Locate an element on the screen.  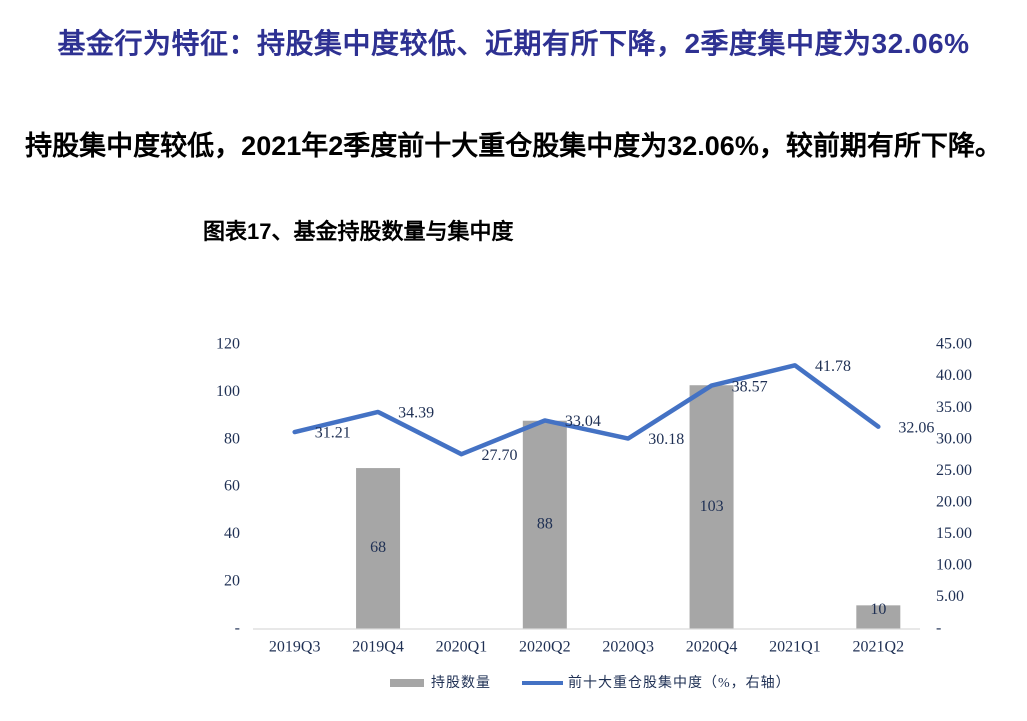
x-axis-label-2021Q1: 2021Q1 is located at coordinates (795, 647).